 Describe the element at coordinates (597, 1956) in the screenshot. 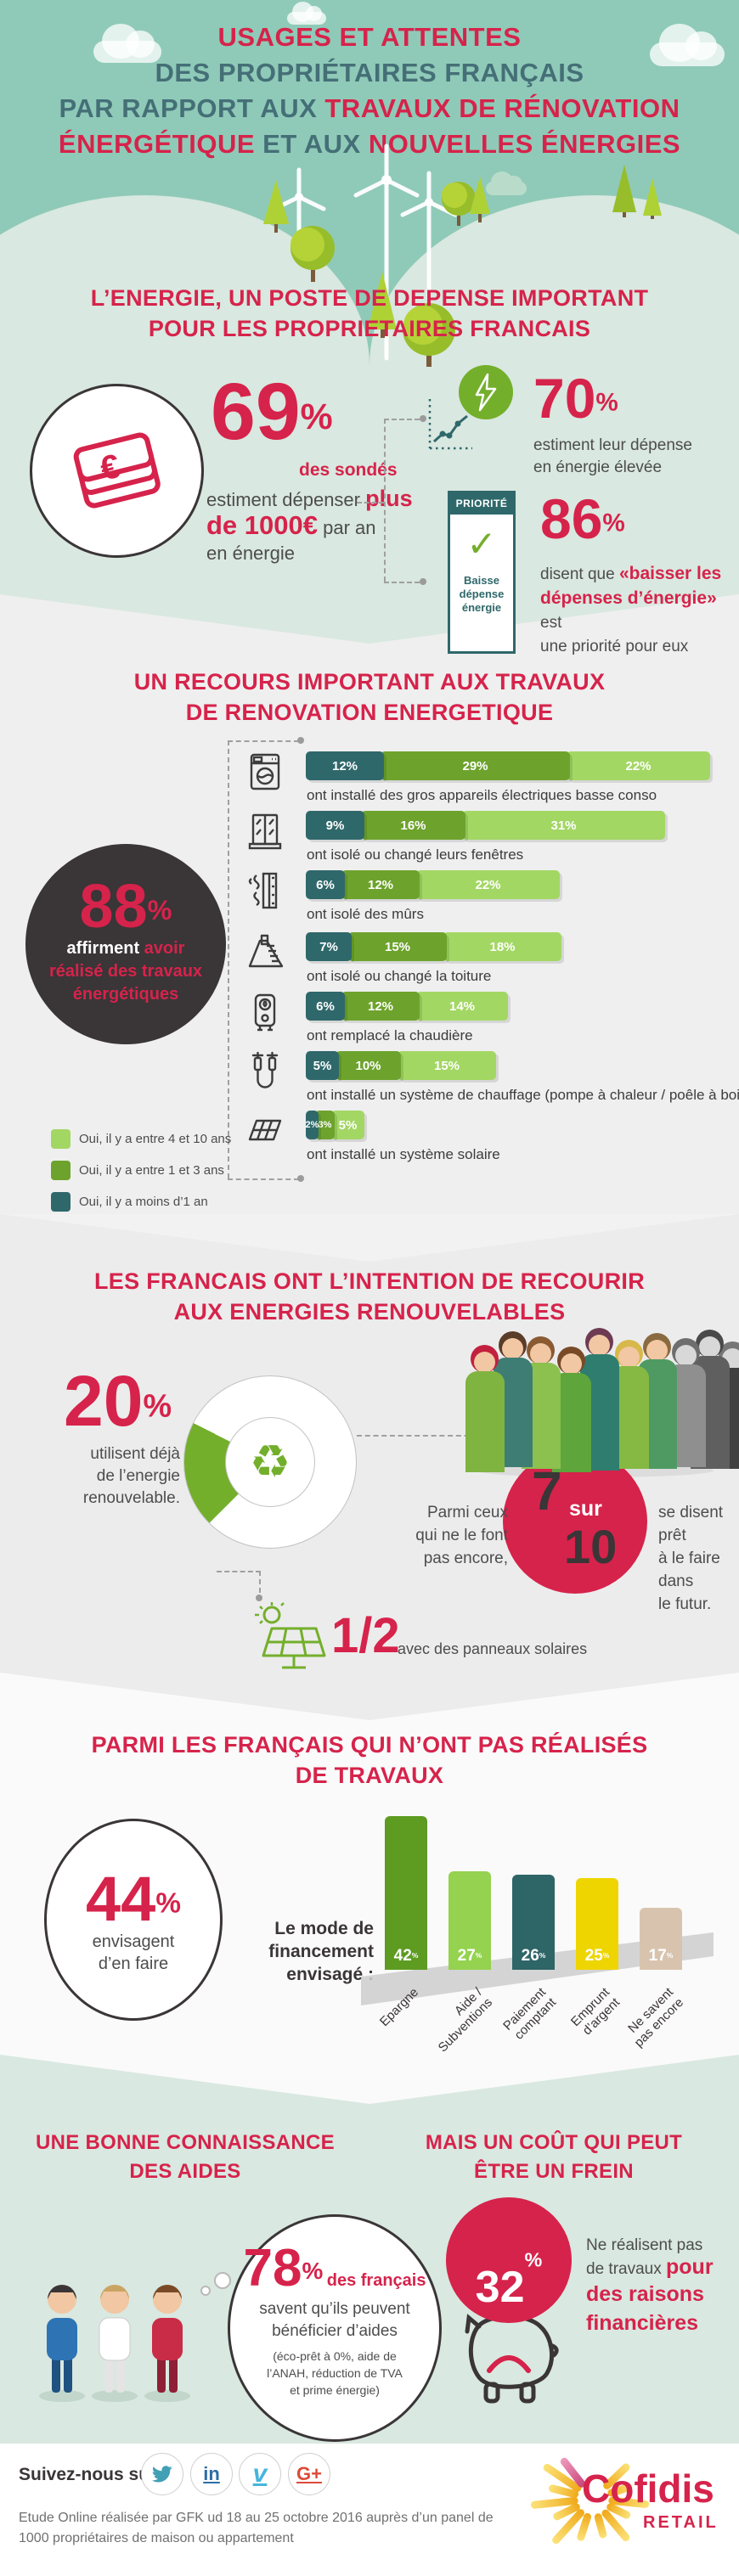

I see `finance-bar-value: 25%` at that location.